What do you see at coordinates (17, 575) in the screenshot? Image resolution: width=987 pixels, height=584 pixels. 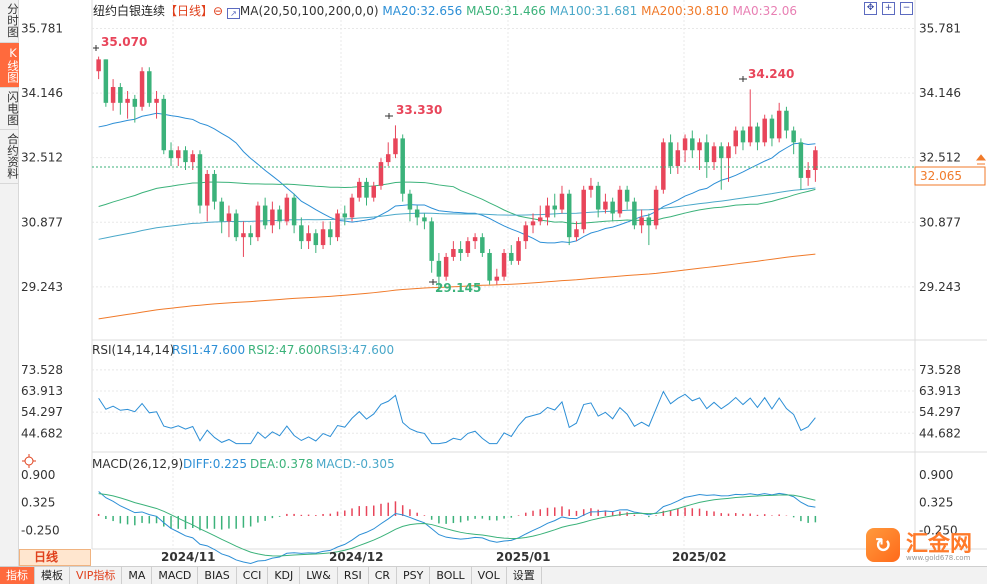 I see `tab-indicators: 指标` at bounding box center [17, 575].